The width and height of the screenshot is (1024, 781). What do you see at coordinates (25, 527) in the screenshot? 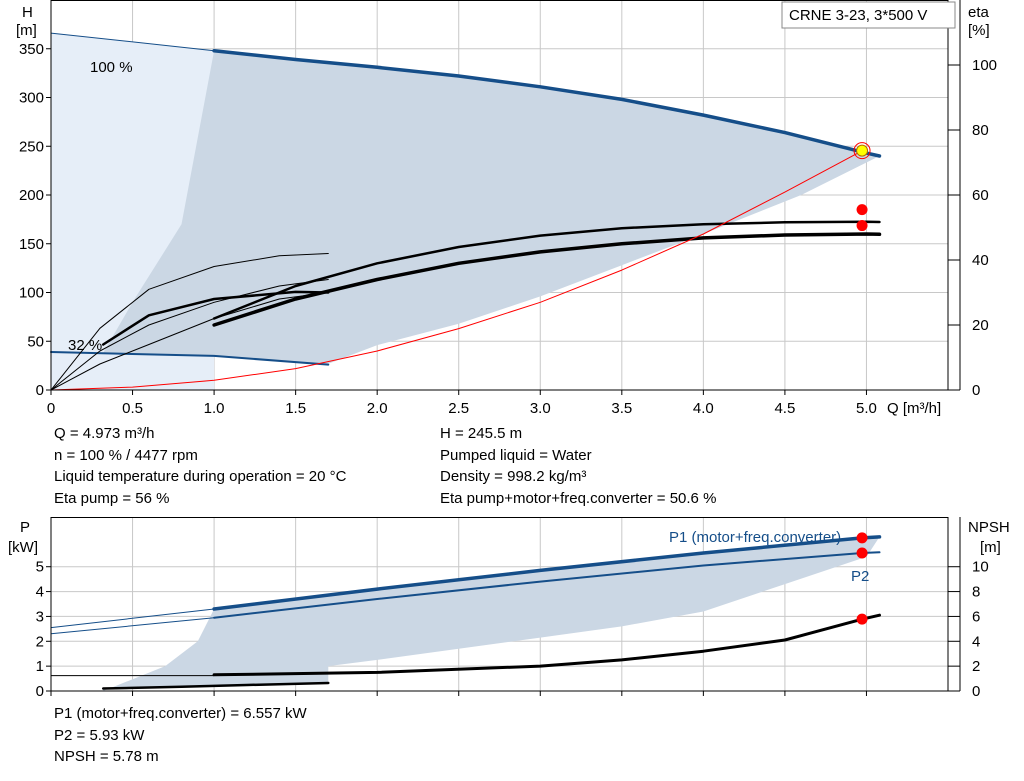
I see `bottom-y-left-label-1: P` at bounding box center [25, 527].